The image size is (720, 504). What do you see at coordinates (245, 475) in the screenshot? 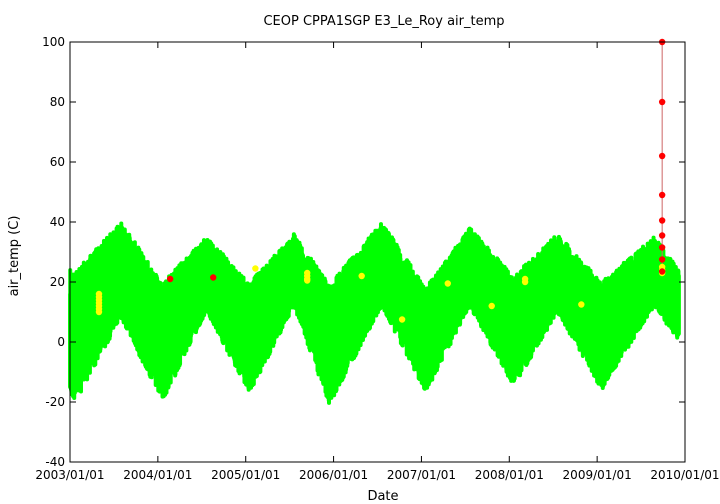
I see `x-tick-label: 2005/01/01` at bounding box center [245, 475].